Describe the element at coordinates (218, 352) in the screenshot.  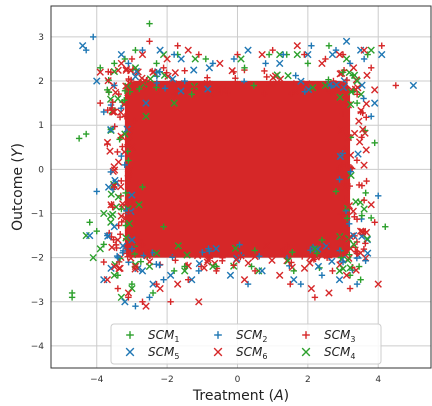
I see `legend-marker-scm6` at that location.